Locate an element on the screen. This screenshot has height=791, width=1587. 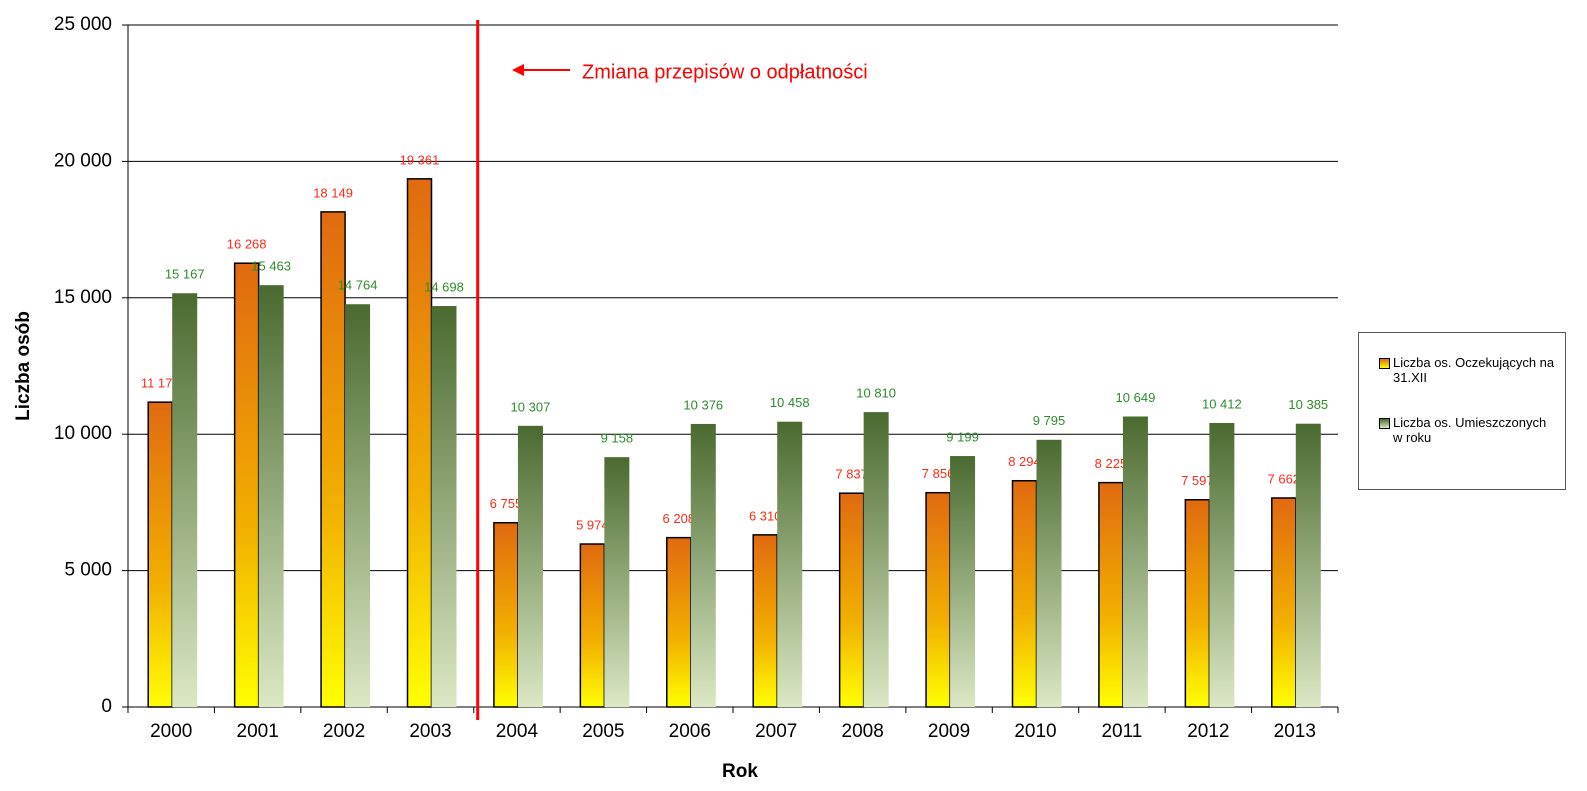
legend-item: Liczba os. Umieszczonych w roku is located at coordinates (1468, 430).